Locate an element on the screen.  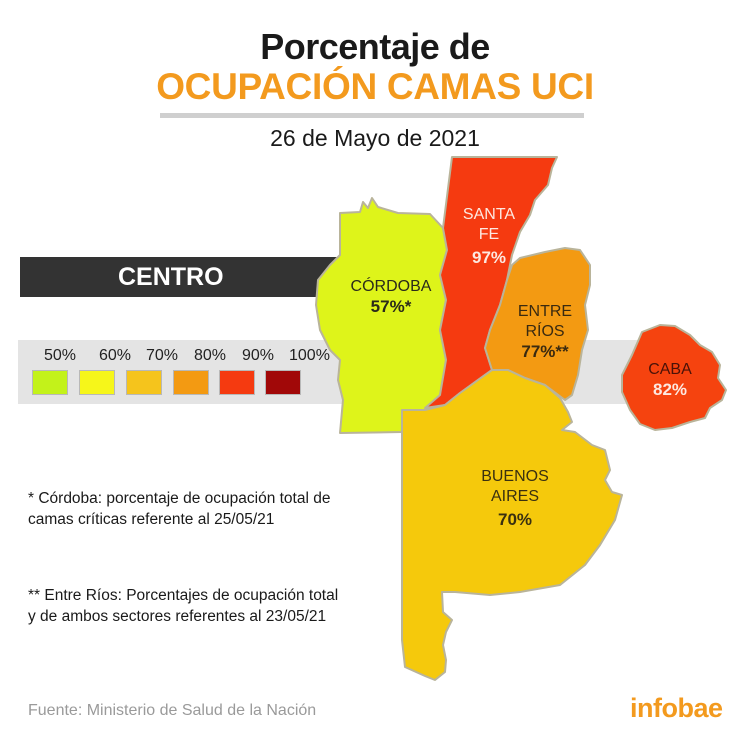
caba-name: CABA is located at coordinates (670, 369).